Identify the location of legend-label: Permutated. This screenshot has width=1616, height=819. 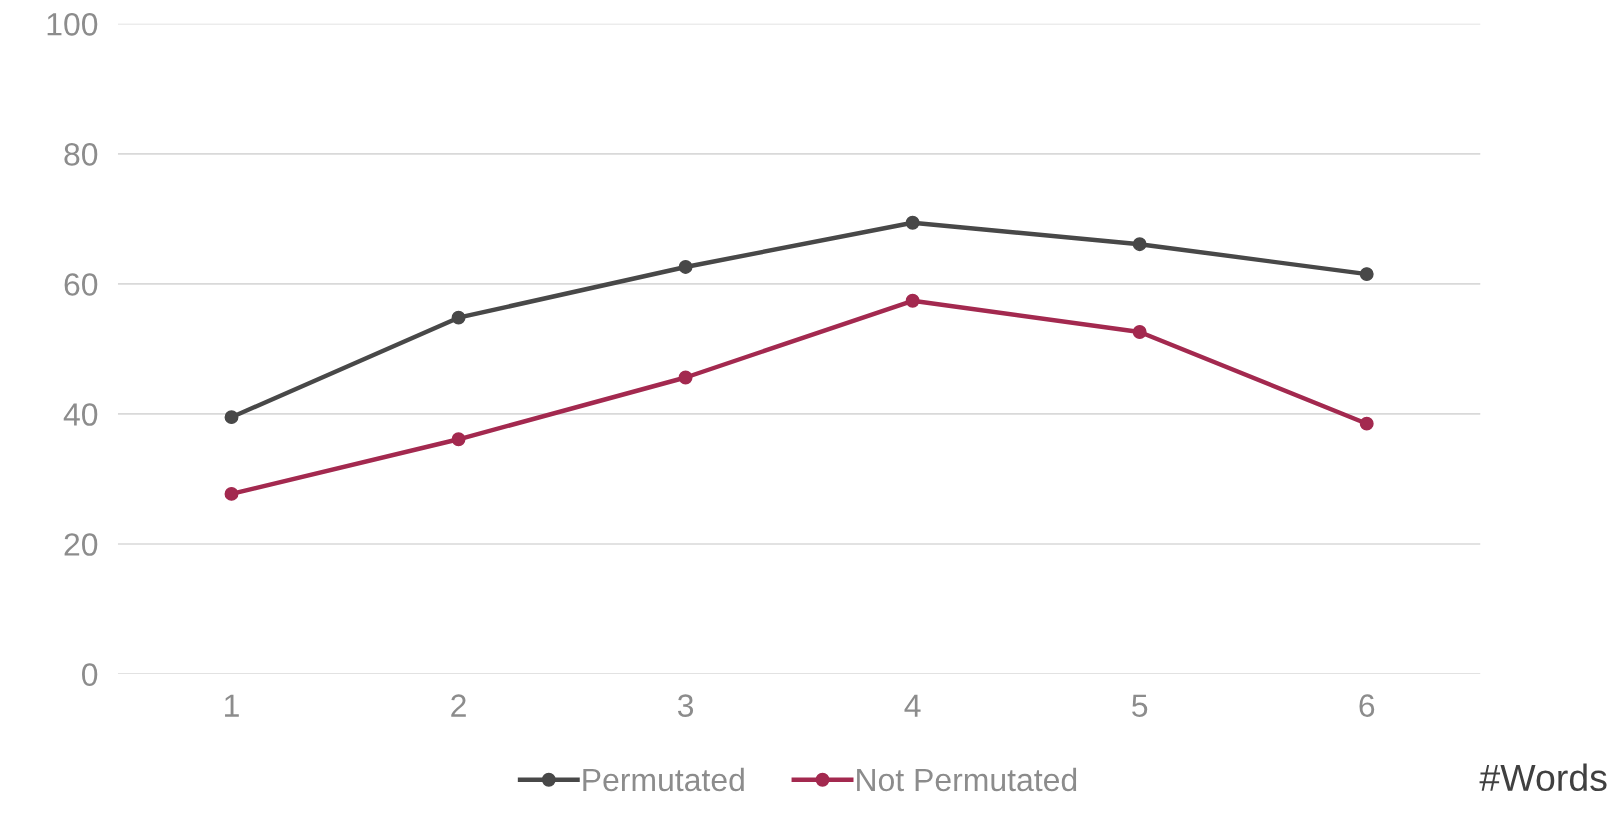
(663, 779).